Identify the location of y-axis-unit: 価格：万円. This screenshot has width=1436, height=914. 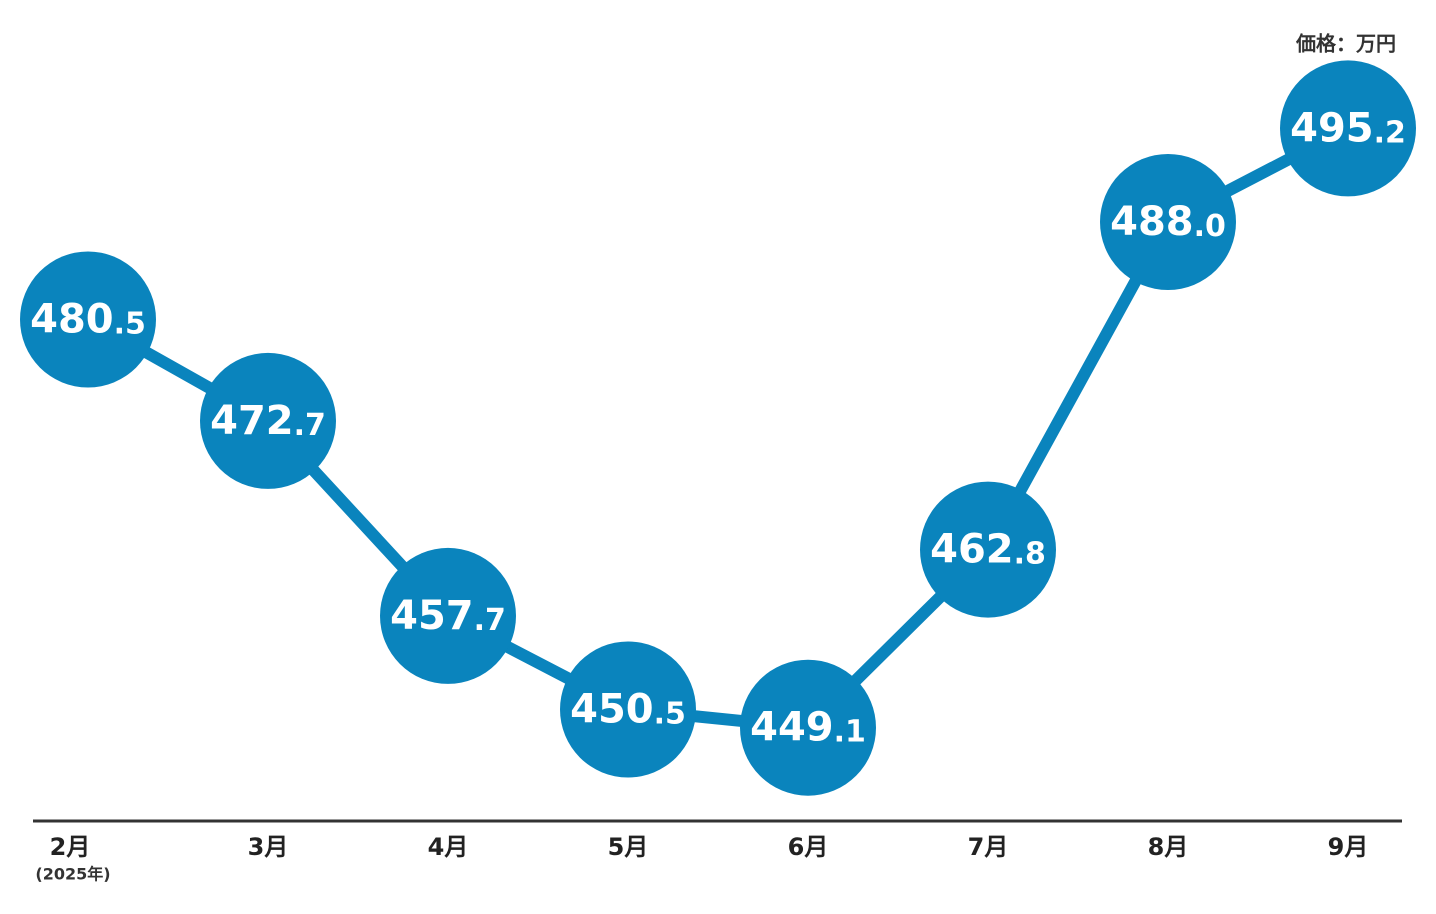
(1345, 44).